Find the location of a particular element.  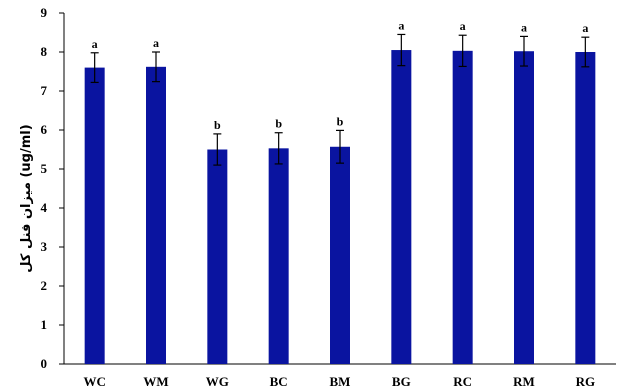

y-axis-ticks is located at coordinates (61, 188).